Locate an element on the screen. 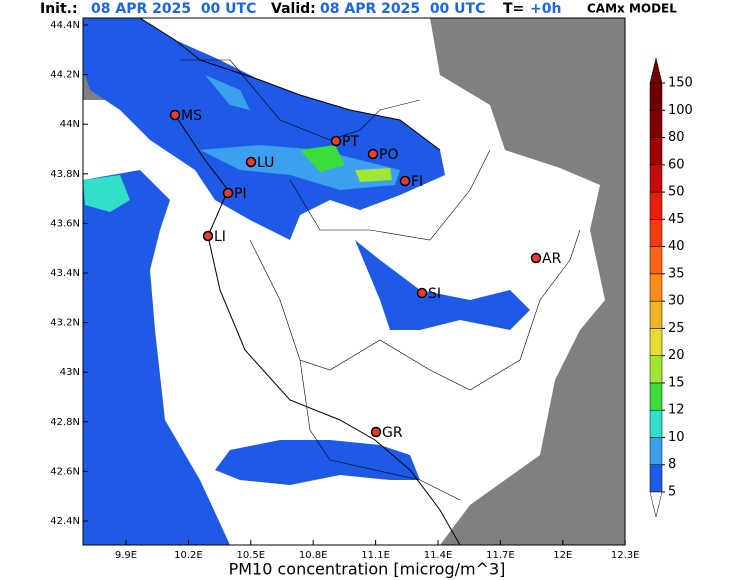  colorbar-label: 10 is located at coordinates (676, 437).